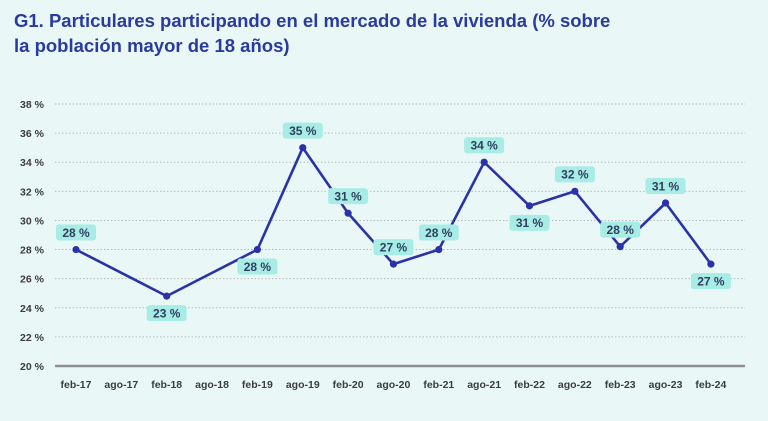 Image resolution: width=768 pixels, height=421 pixels. What do you see at coordinates (348, 385) in the screenshot?
I see `x-tick-label: feb-20` at bounding box center [348, 385].